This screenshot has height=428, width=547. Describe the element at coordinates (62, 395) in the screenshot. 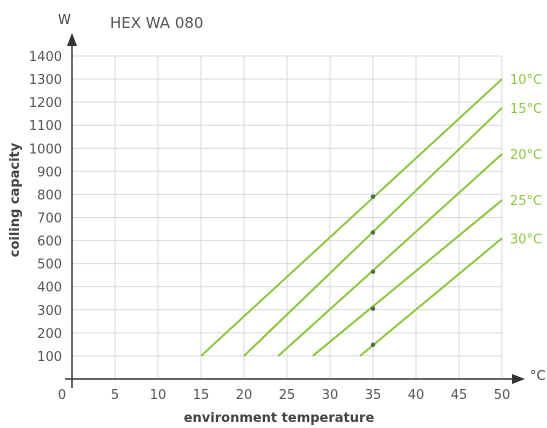

I see `x-tick-label: 0` at that location.